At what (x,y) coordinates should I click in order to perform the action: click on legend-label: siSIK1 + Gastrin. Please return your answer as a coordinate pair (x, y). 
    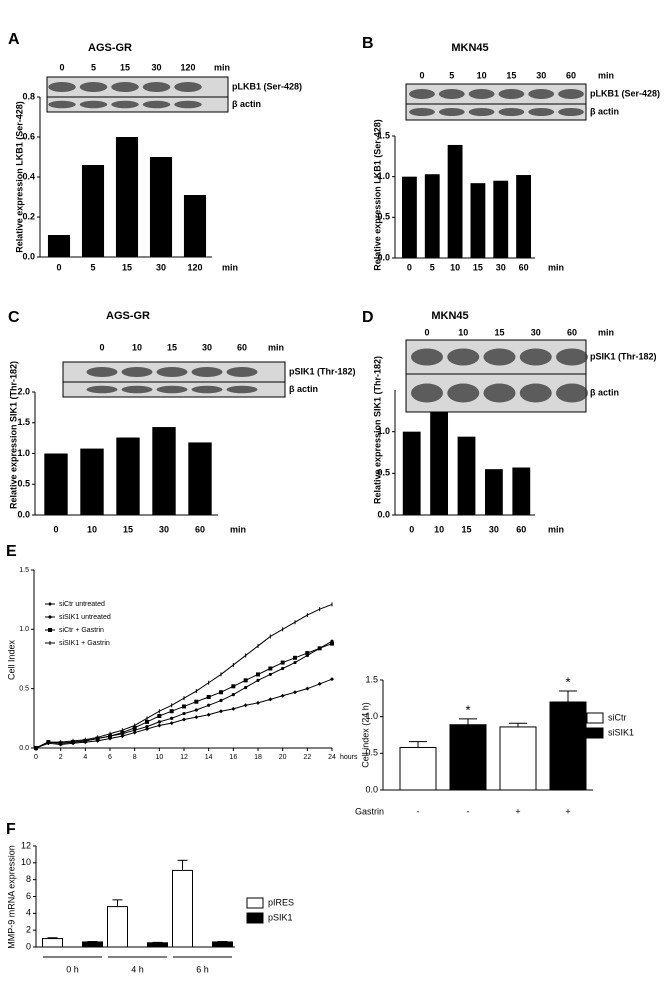
    Looking at the image, I should click on (84, 643).